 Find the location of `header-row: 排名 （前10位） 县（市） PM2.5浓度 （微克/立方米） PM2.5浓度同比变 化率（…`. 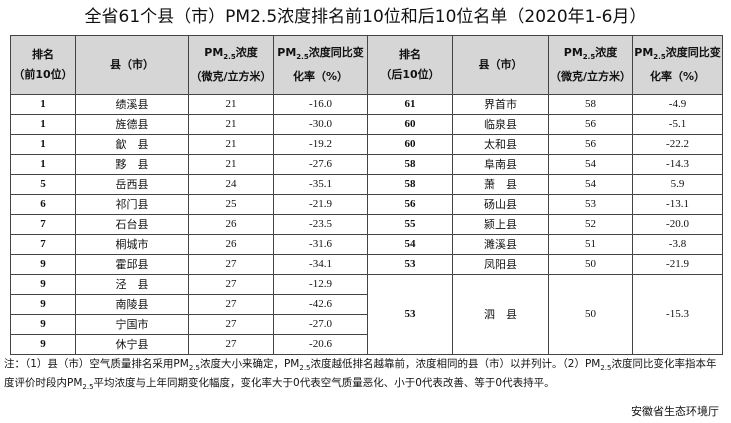

header-row: 排名 （前10位） 县（市） PM2.5浓度 （微克/立方米） PM2.5浓度同比变 化率（… is located at coordinates (366, 65).